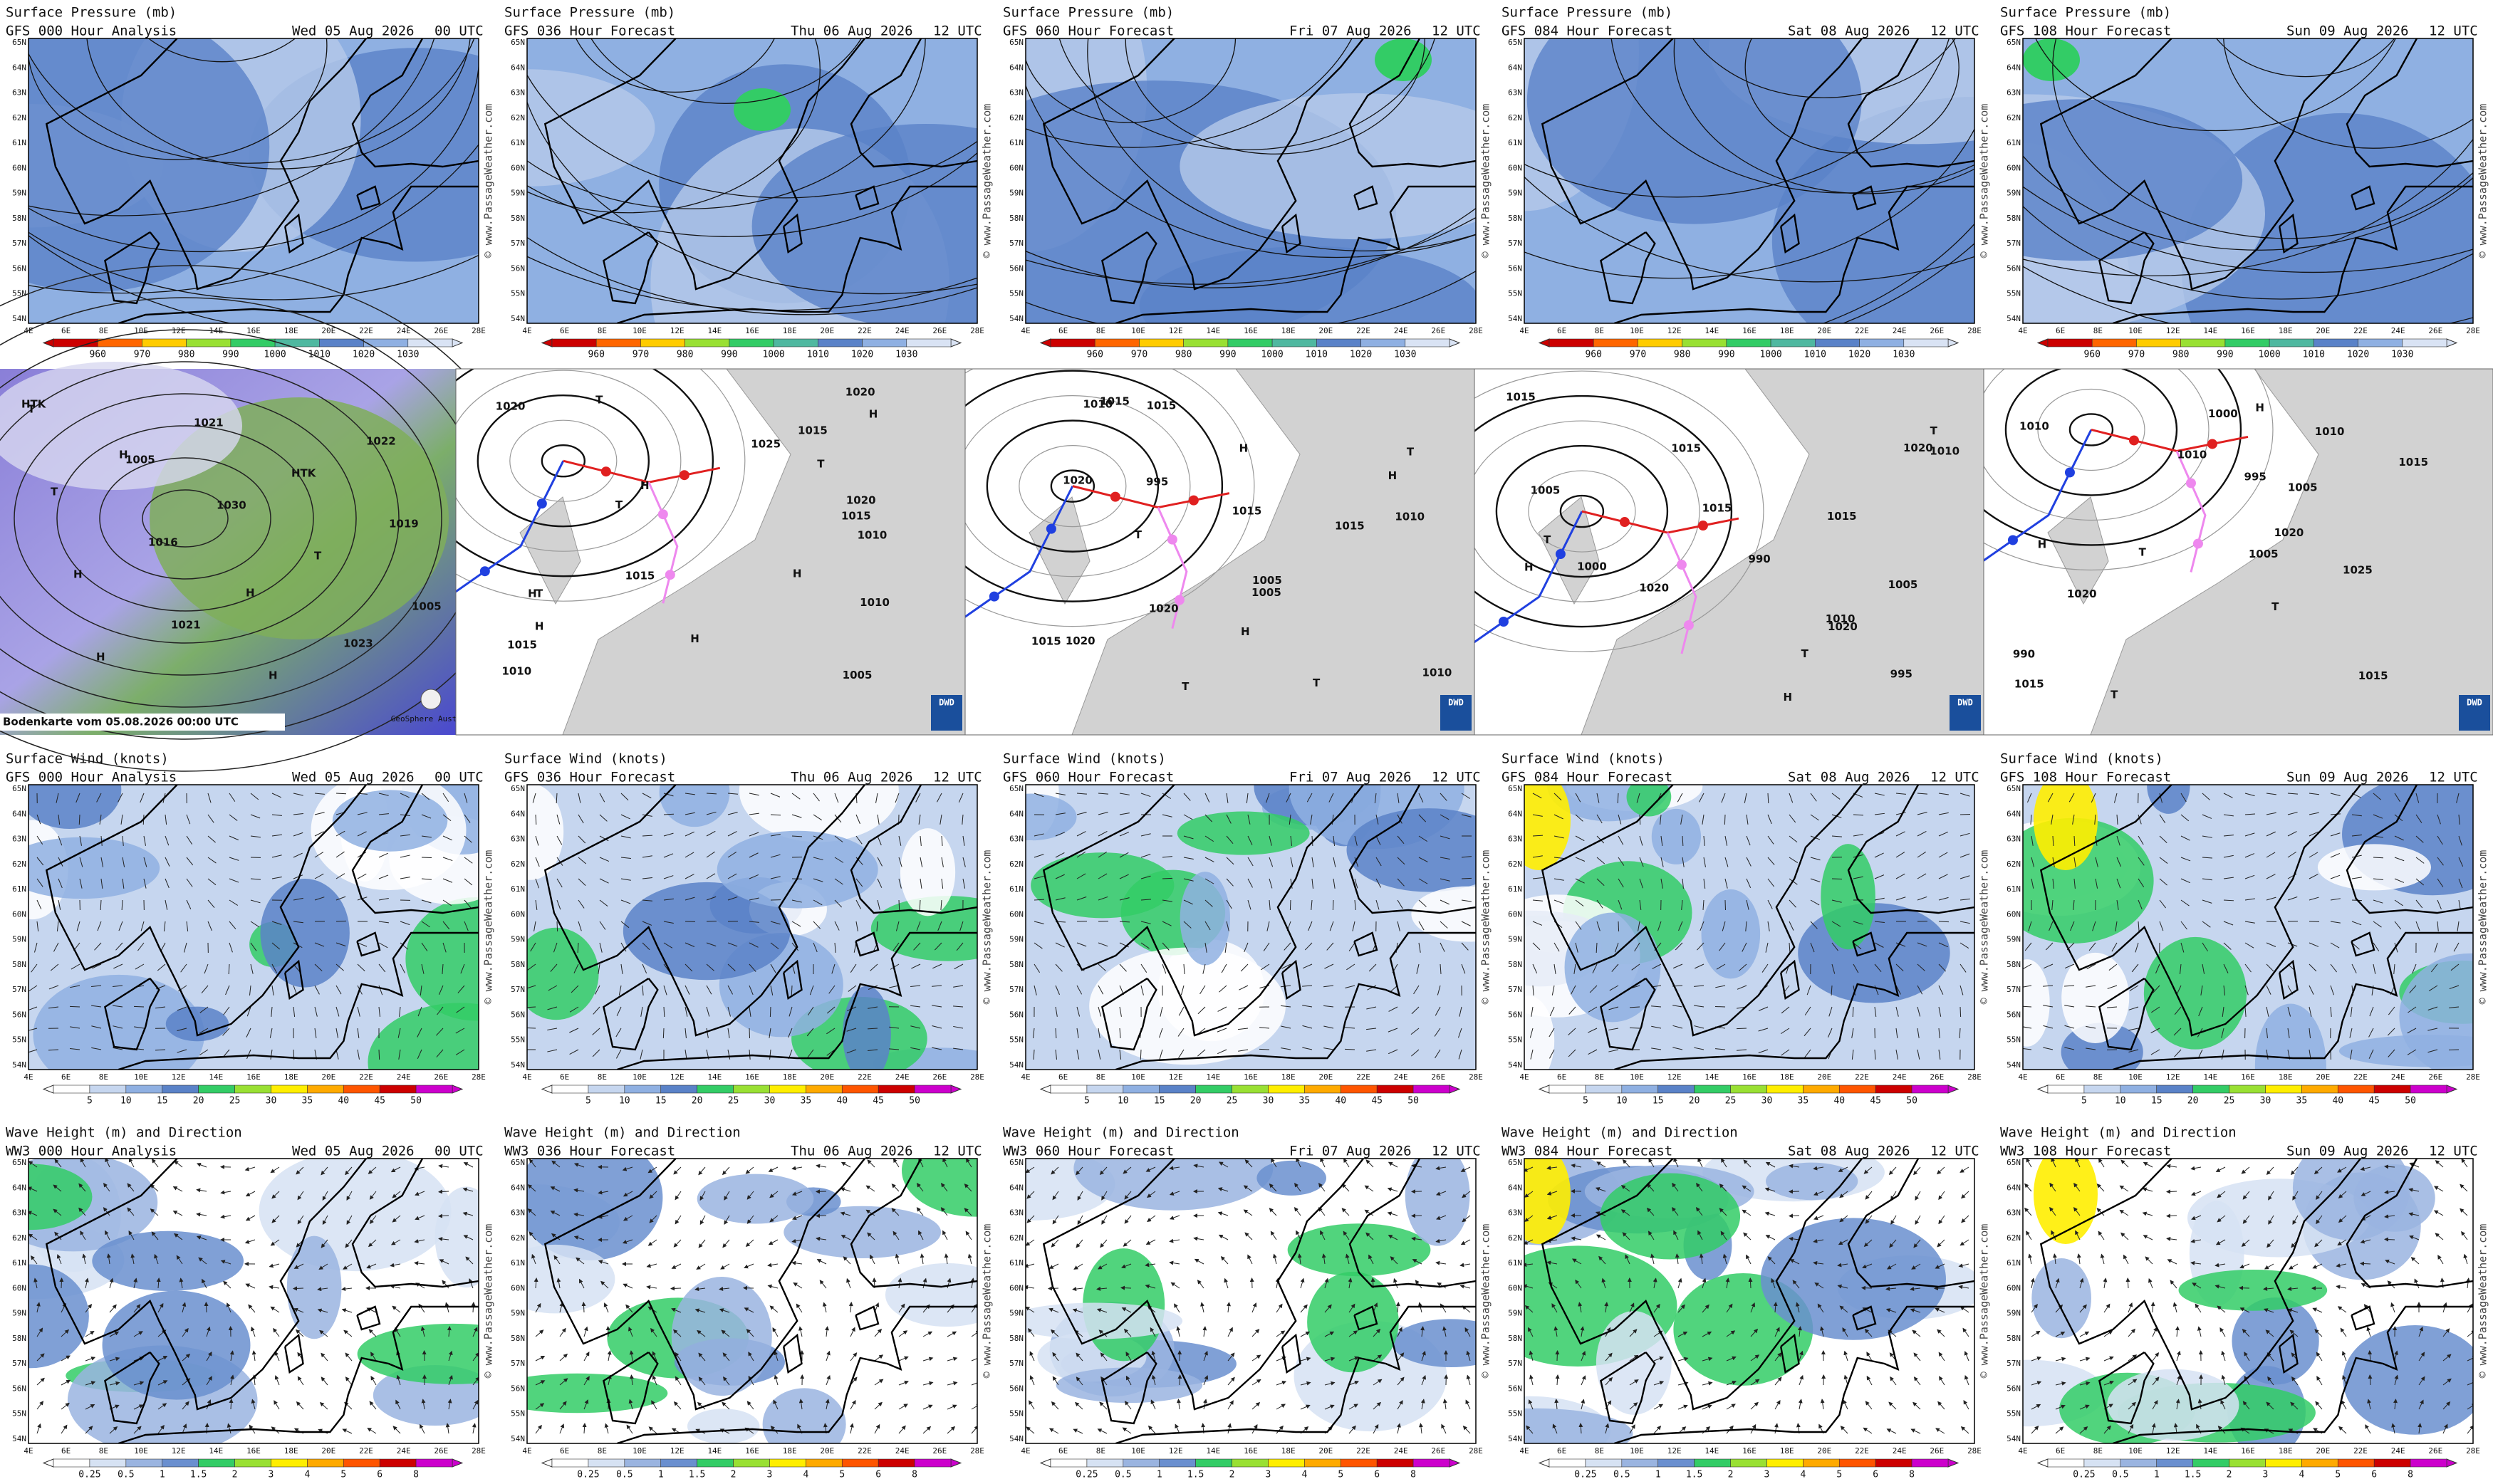 Image resolution: width=2493 pixels, height=1484 pixels. What do you see at coordinates (591, 128) in the screenshot?
I see `pressure-zone` at bounding box center [591, 128].